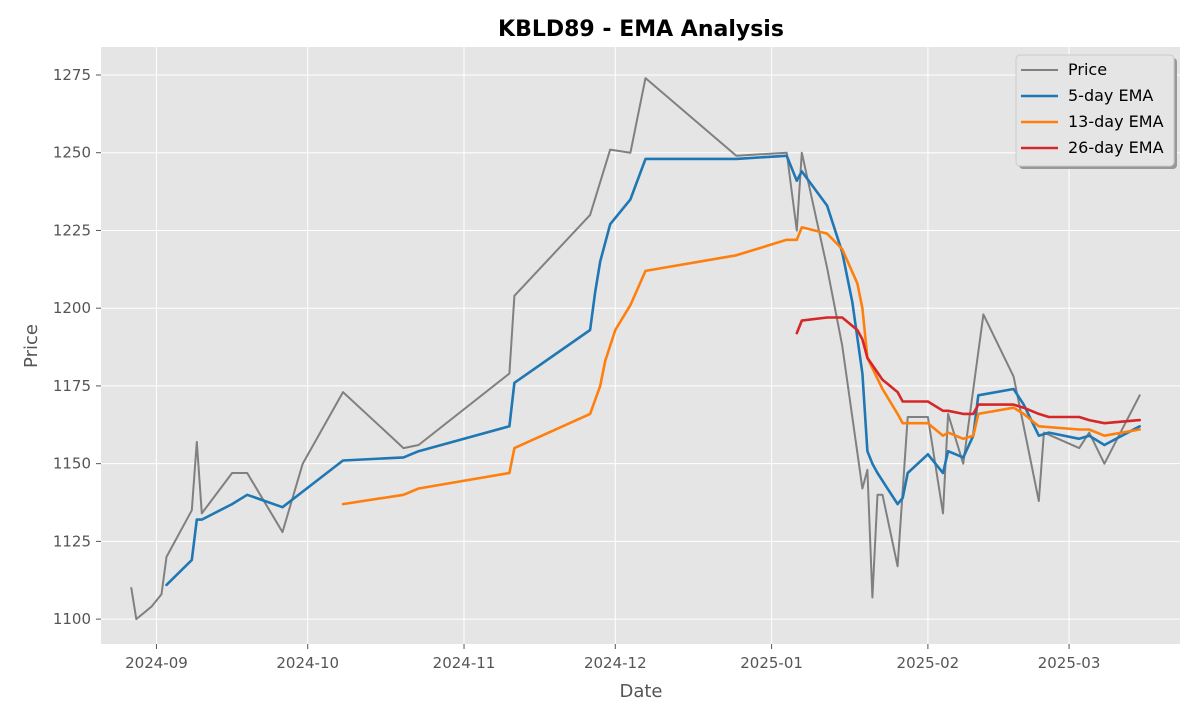 The height and width of the screenshot is (720, 1200). I want to click on x-tick-label: 2025-01, so click(771, 663).